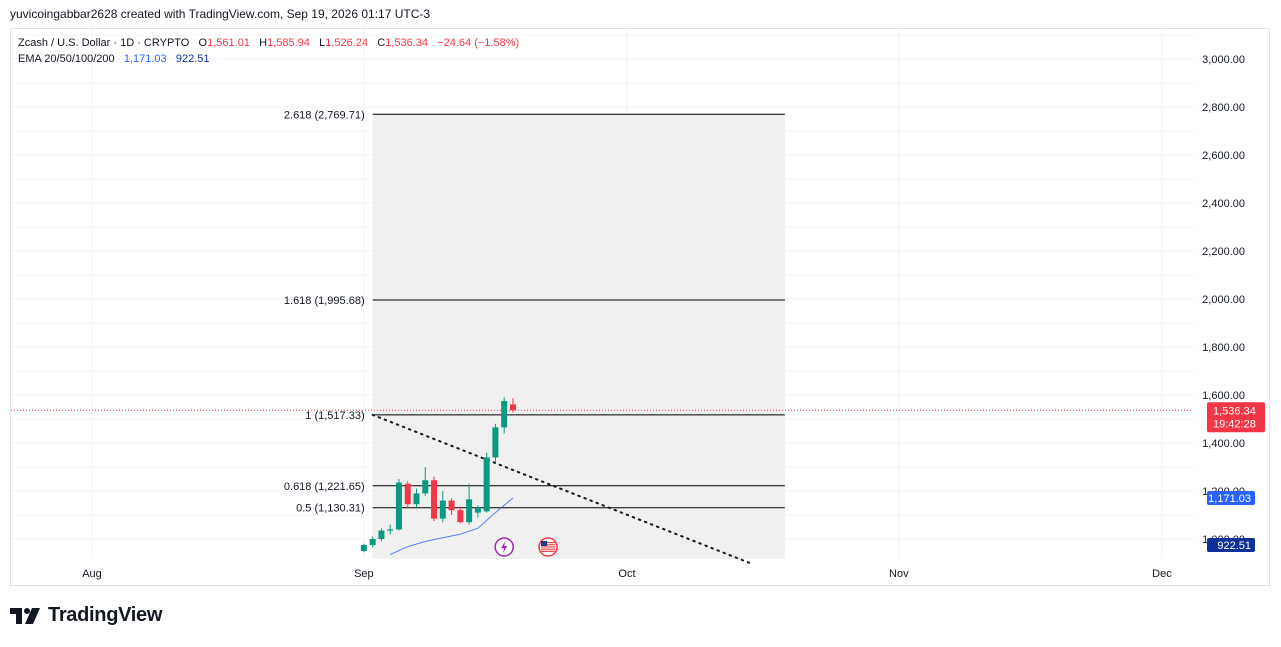 The image size is (1281, 647). What do you see at coordinates (104, 43) in the screenshot?
I see `symbol-label: Zcash / U.S. Dollar · 1D · CRYPTO` at bounding box center [104, 43].